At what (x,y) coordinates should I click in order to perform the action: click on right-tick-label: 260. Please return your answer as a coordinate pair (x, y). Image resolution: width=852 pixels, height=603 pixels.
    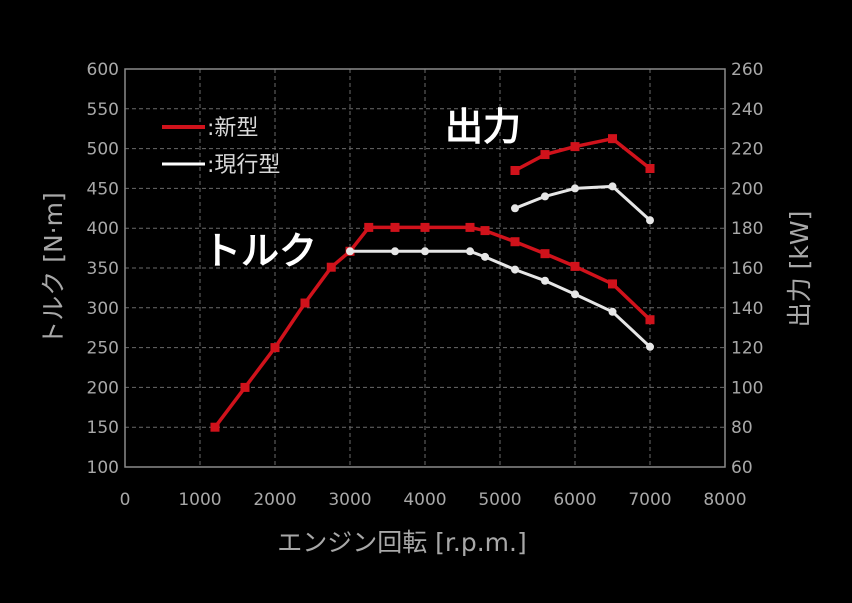
    Looking at the image, I should click on (747, 70).